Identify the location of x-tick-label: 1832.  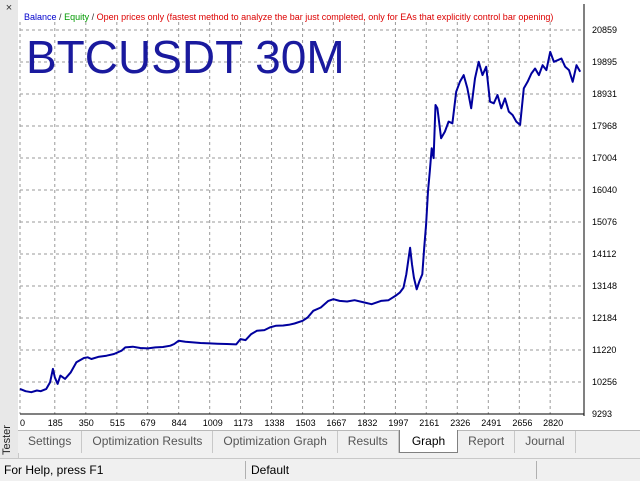
(367, 423).